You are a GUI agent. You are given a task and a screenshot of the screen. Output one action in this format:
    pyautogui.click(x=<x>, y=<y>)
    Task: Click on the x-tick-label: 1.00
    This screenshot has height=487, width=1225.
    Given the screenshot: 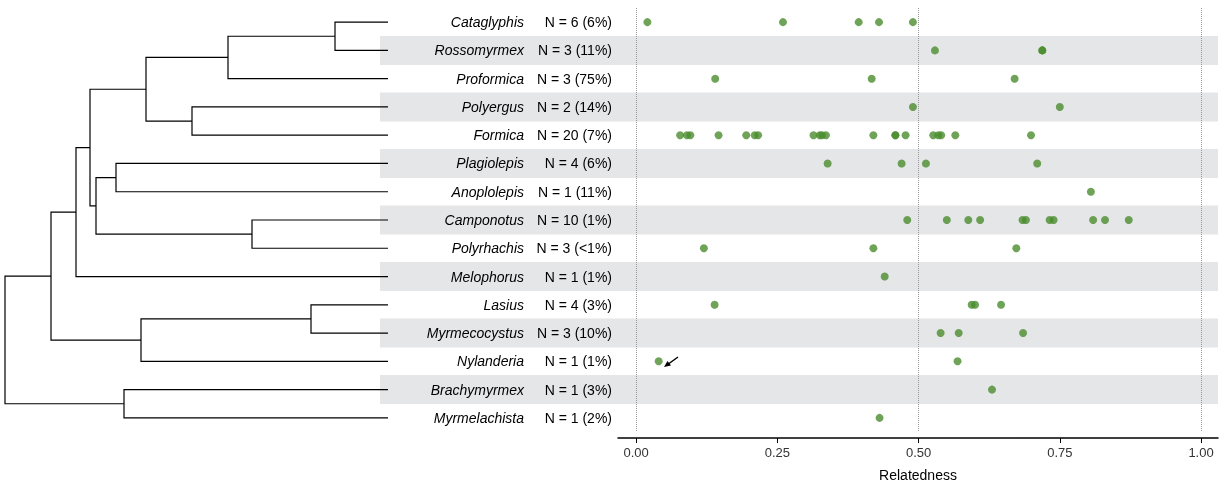 What is the action you would take?
    pyautogui.click(x=1201, y=452)
    